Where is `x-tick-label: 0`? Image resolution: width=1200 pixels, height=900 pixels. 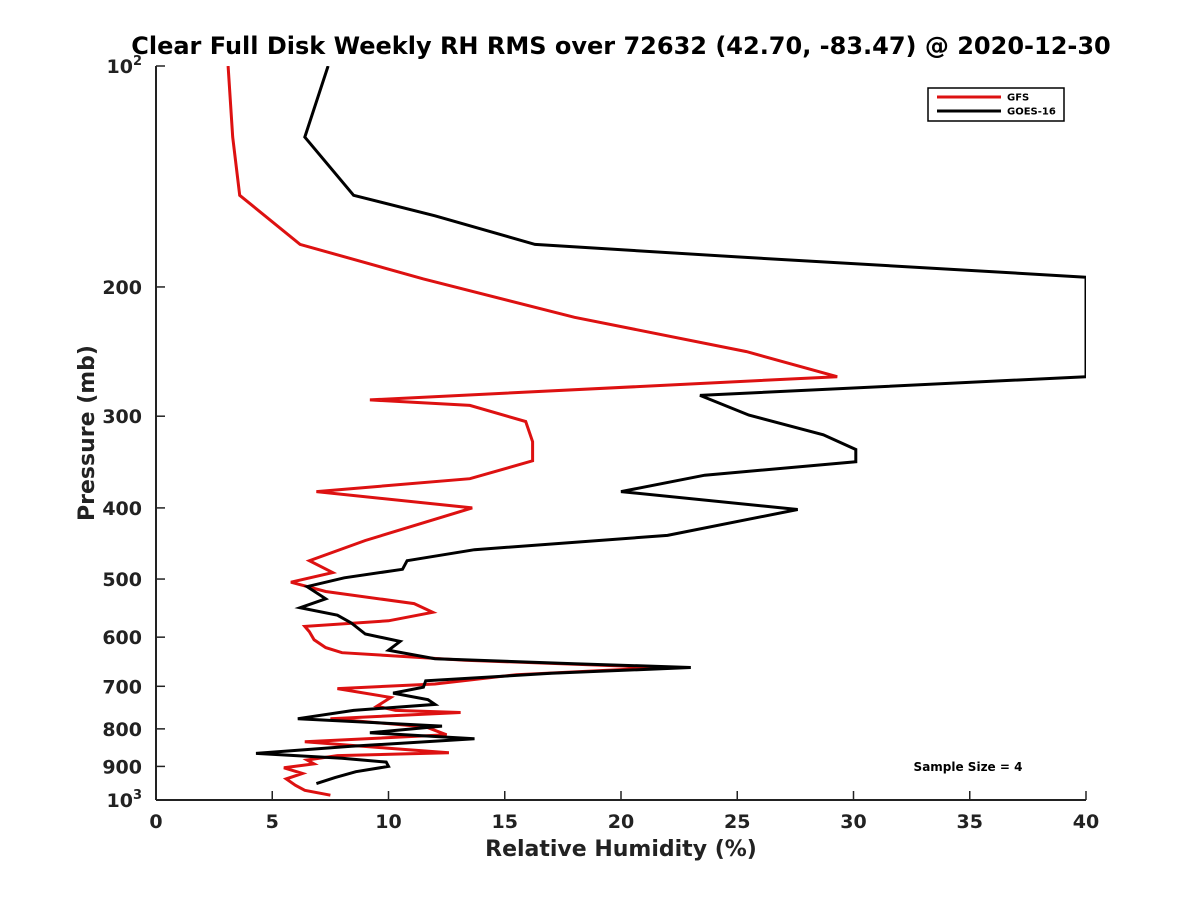
x-tick-label: 0 is located at coordinates (155, 822).